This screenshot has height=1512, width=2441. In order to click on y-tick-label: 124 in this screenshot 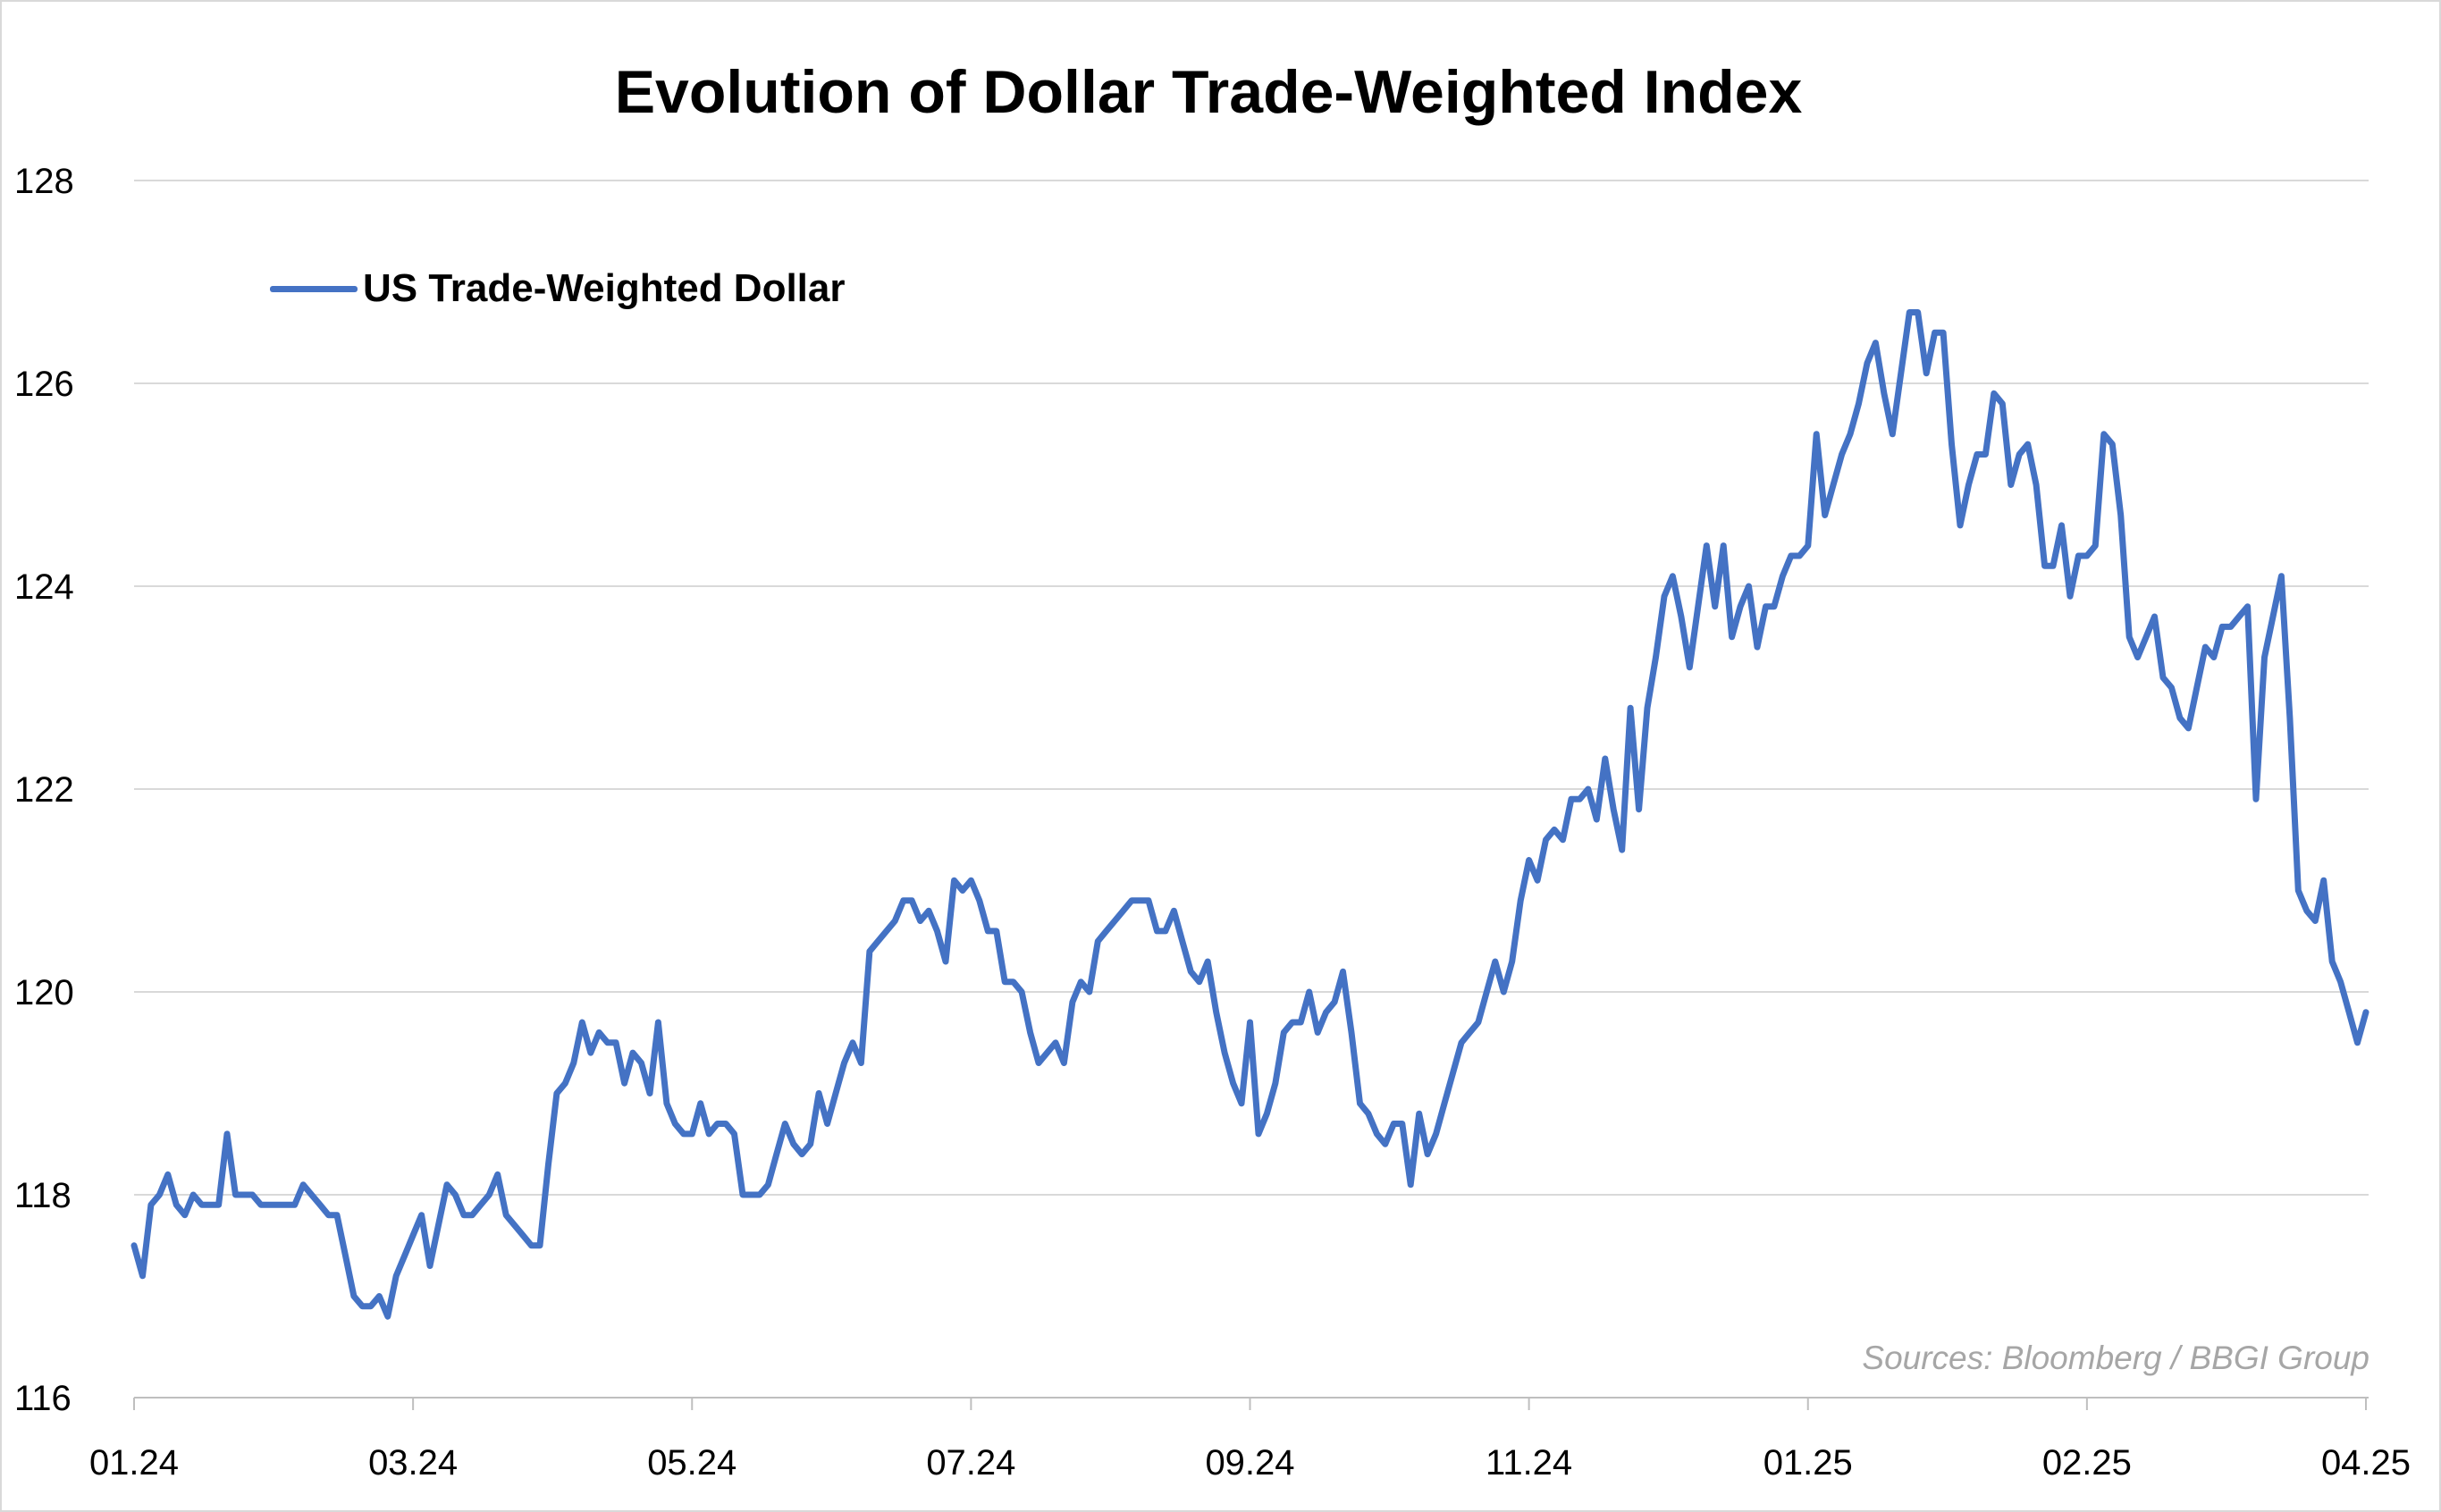, I will do `click(44, 587)`.